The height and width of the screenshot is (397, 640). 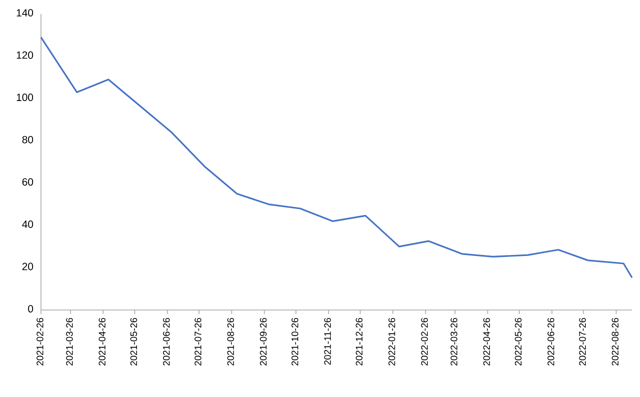 What do you see at coordinates (454, 342) in the screenshot?
I see `x-tick-label: 2022-03-26` at bounding box center [454, 342].